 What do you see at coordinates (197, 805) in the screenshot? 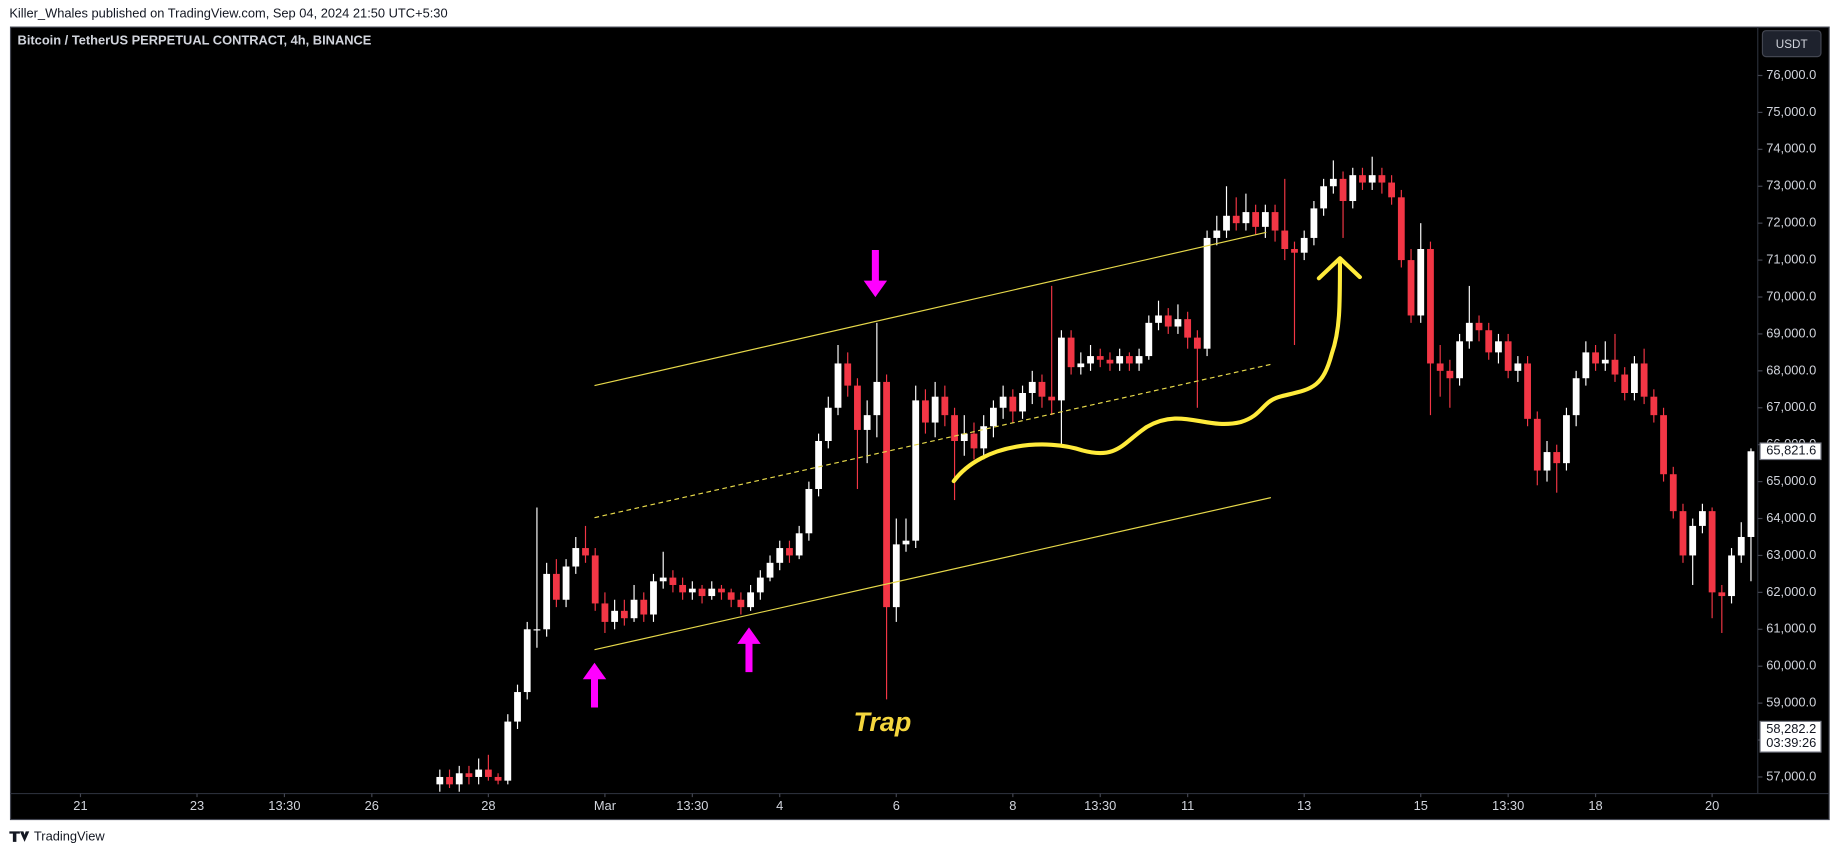
I see `x-tick-label: 23` at bounding box center [197, 805].